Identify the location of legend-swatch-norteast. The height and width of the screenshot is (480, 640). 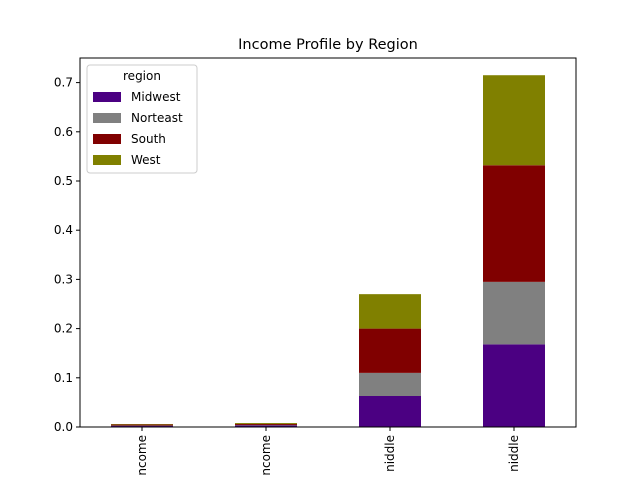
(107, 118).